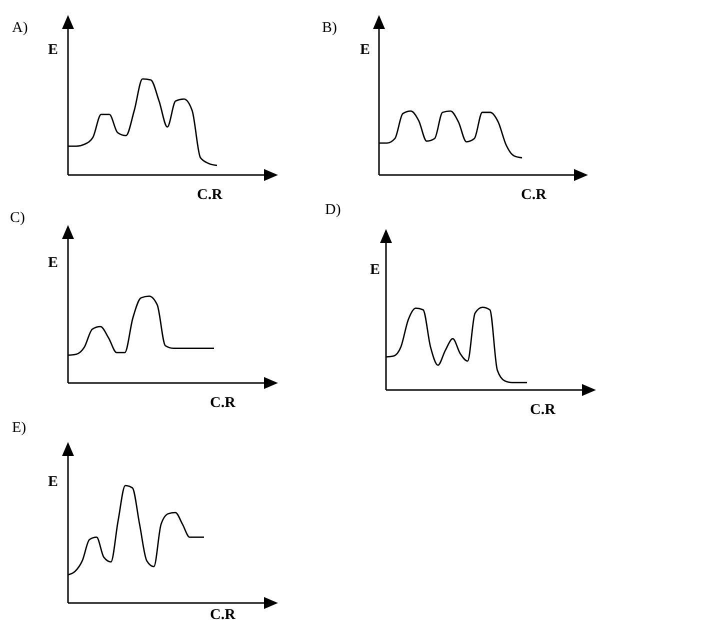 The image size is (727, 629). I want to click on chart-title: B), so click(329, 28).